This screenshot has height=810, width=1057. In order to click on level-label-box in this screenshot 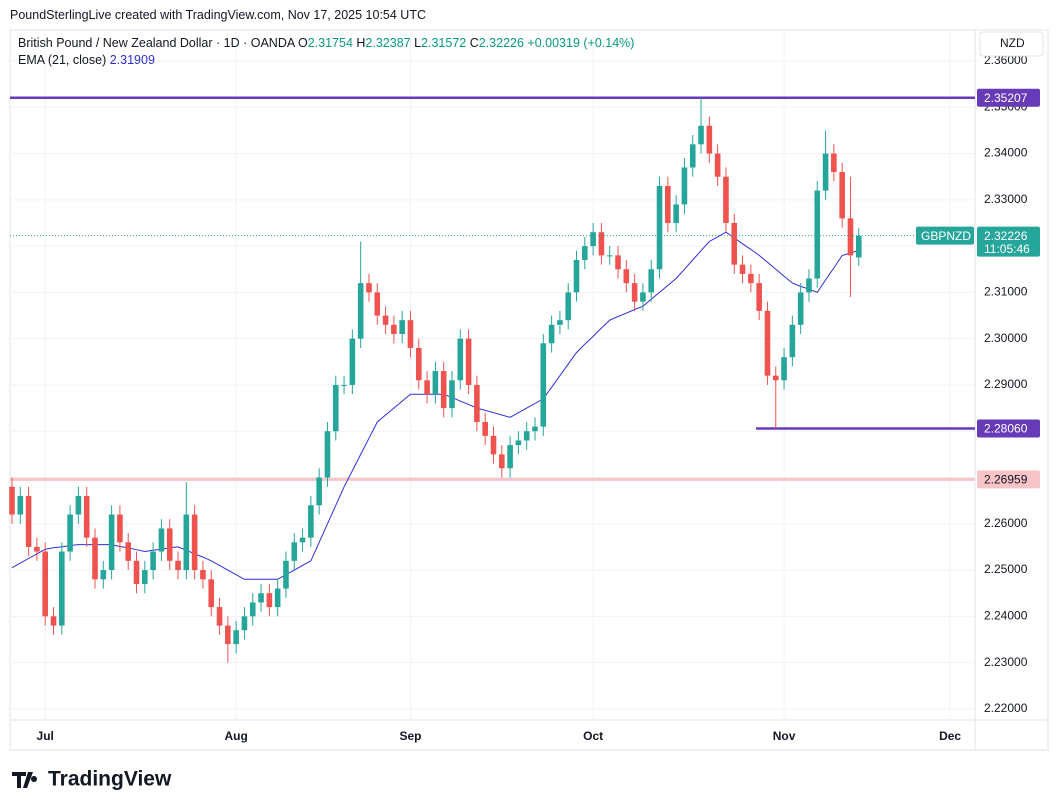, I will do `click(1008, 428)`.